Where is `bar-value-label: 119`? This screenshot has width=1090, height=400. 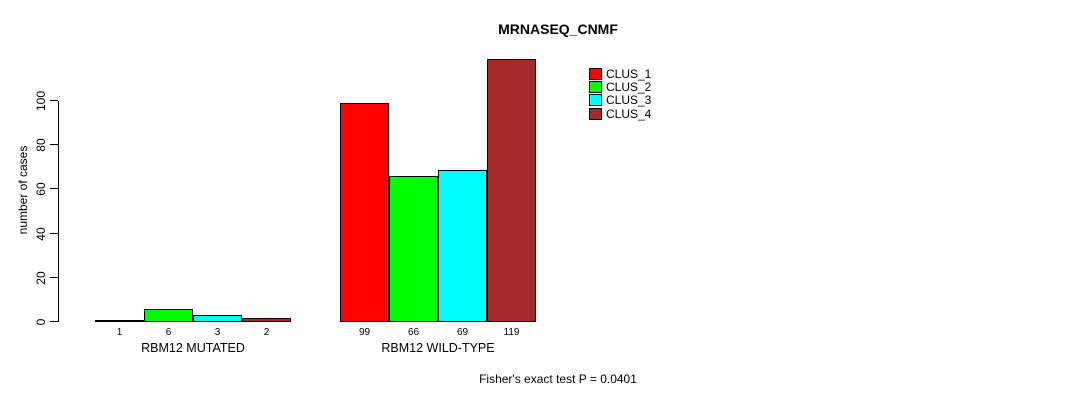
bar-value-label: 119 is located at coordinates (511, 332).